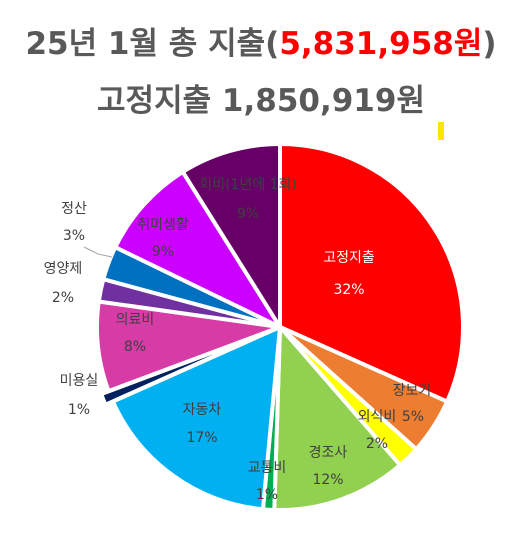 This screenshot has width=522, height=551. Describe the element at coordinates (412, 391) in the screenshot. I see `slice-label: 장보기` at that location.